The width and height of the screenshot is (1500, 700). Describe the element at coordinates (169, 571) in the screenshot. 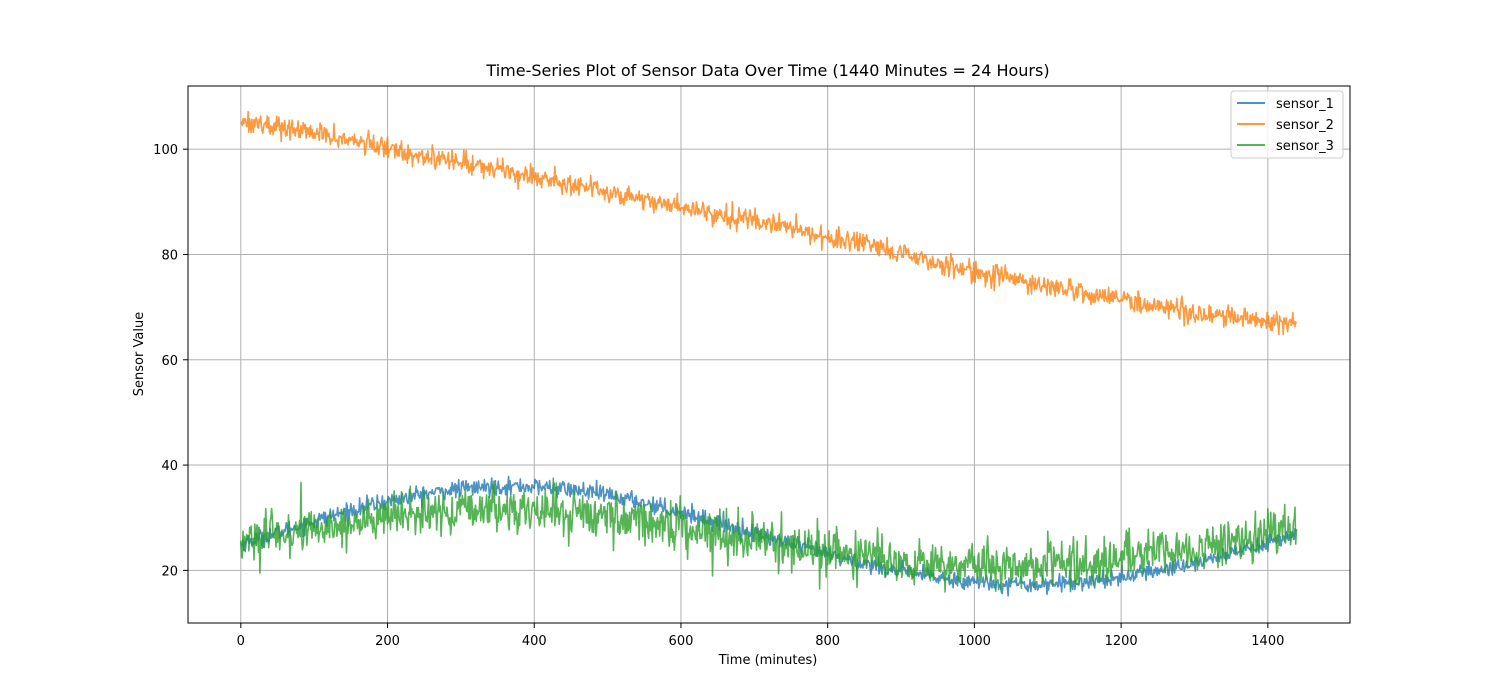

I see `y-tick-label: 20` at that location.